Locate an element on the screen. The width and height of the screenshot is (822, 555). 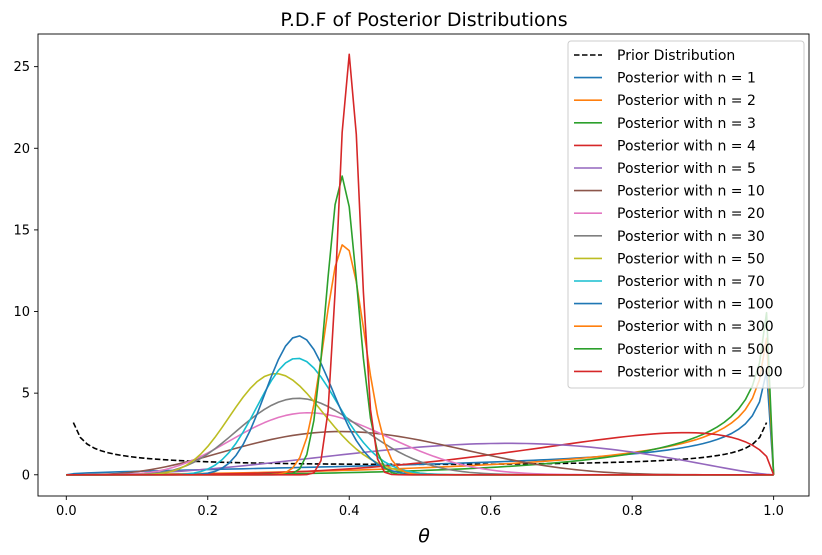
legend-label: Posterior with n = 1 is located at coordinates (686, 79).